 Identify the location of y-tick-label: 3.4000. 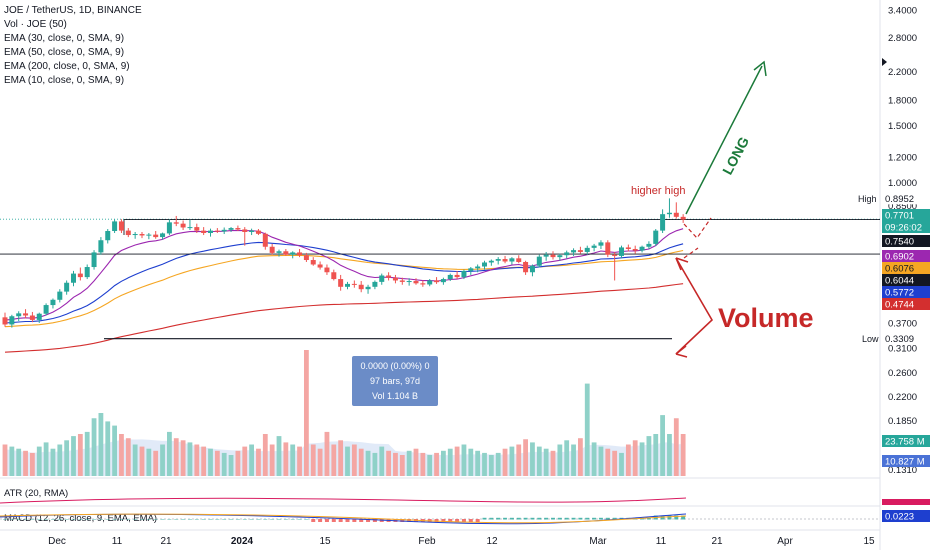
(902, 11).